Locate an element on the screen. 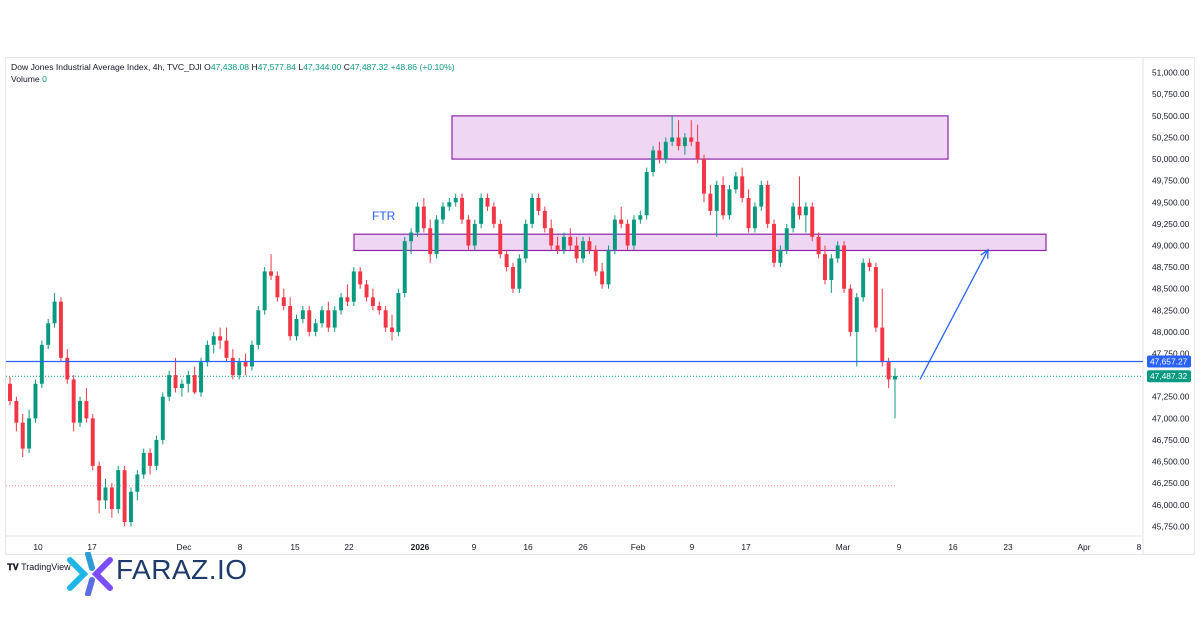 The height and width of the screenshot is (630, 1200). tradingview-logo-icon: 𝐓𝐕 is located at coordinates (13, 567).